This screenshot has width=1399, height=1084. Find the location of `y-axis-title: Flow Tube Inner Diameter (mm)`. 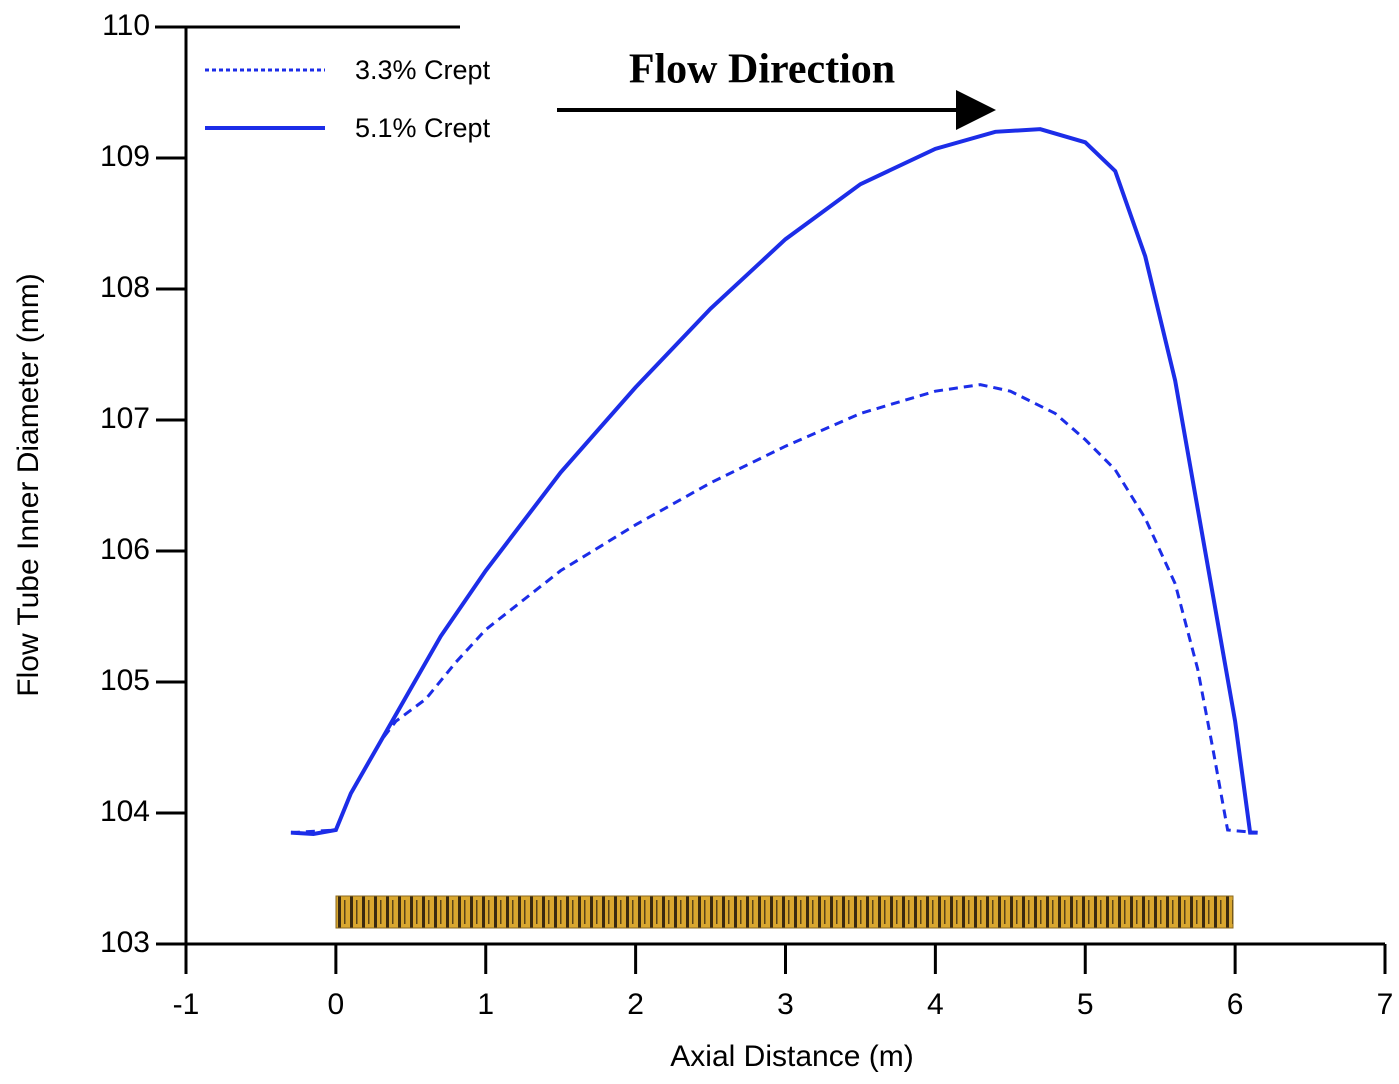

y-axis-title: Flow Tube Inner Diameter (mm) is located at coordinates (28, 484).